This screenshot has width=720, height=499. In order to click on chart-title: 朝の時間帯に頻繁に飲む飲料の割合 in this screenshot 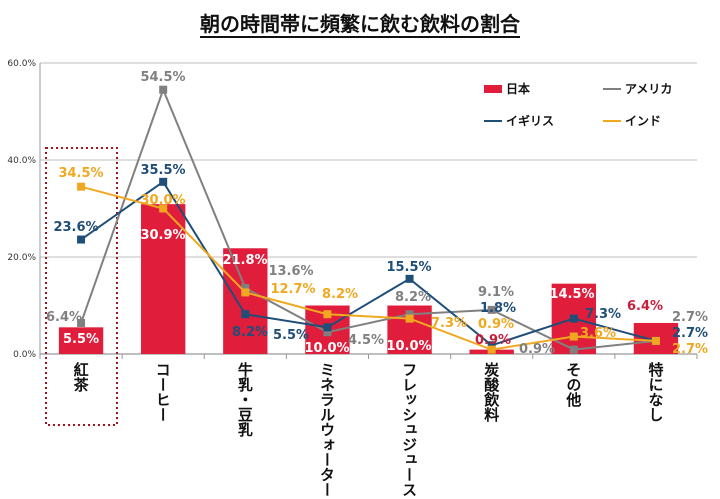, I will do `click(360, 23)`.